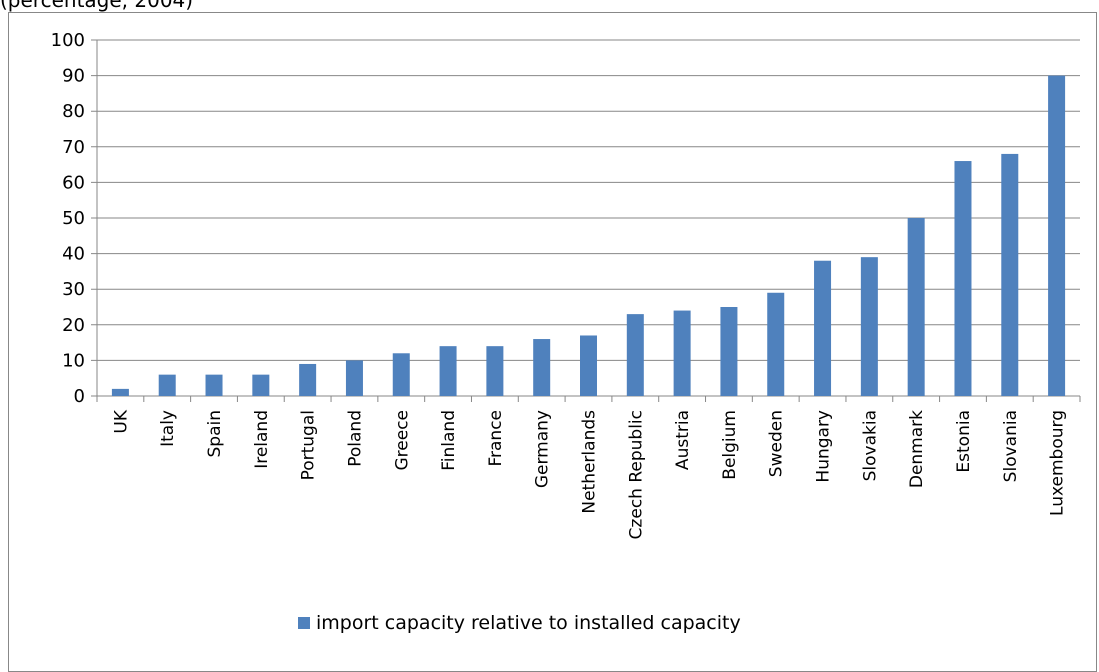 Image resolution: width=1099 pixels, height=672 pixels. I want to click on x-tick-label: Netherlands, so click(590, 462).